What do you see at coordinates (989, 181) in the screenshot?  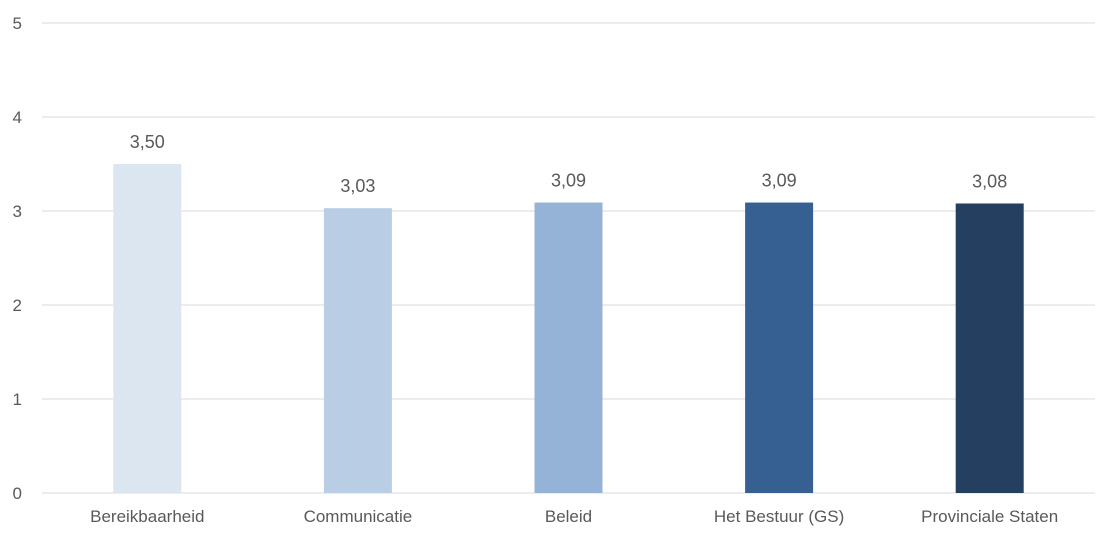 I see `data-label: 3,08` at bounding box center [989, 181].